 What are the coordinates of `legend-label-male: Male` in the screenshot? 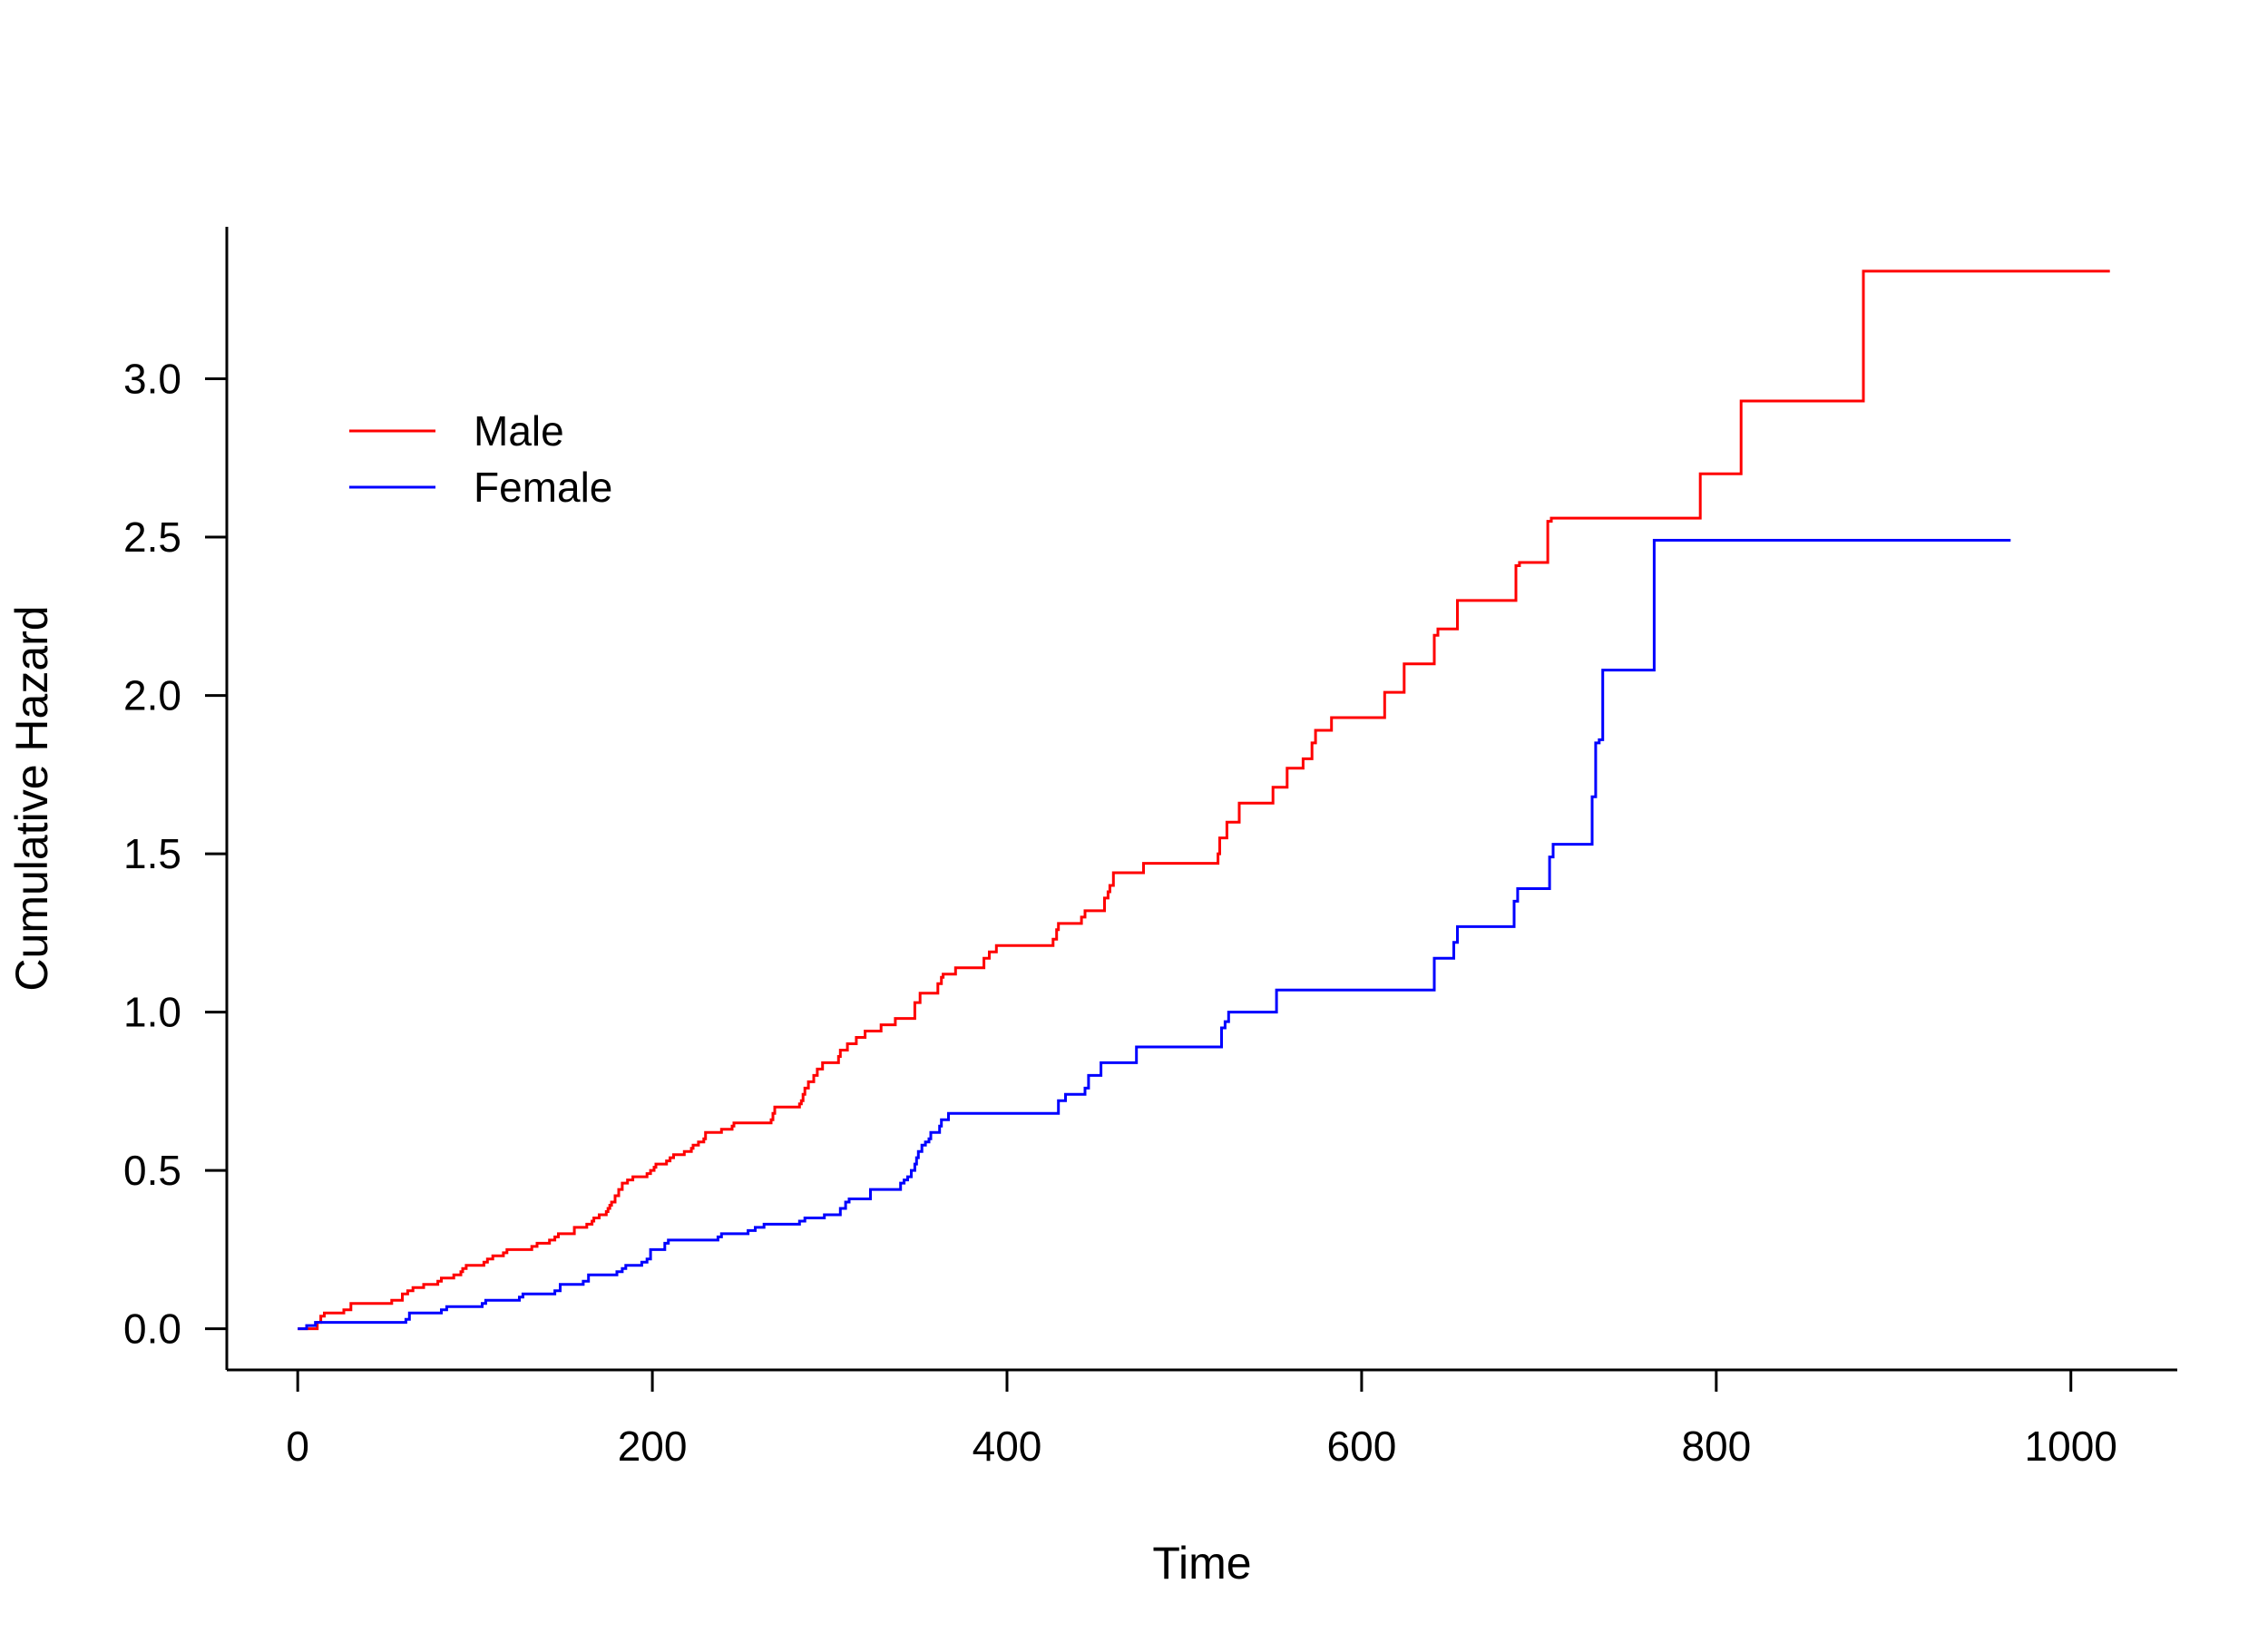 It's located at (519, 431).